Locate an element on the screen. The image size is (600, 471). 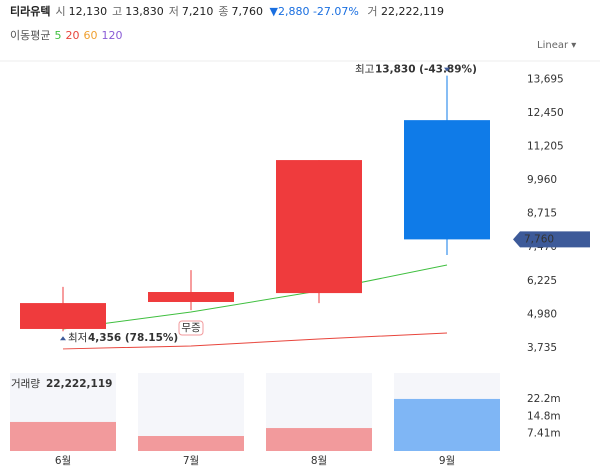
scale-mode: Linear is located at coordinates (553, 45).